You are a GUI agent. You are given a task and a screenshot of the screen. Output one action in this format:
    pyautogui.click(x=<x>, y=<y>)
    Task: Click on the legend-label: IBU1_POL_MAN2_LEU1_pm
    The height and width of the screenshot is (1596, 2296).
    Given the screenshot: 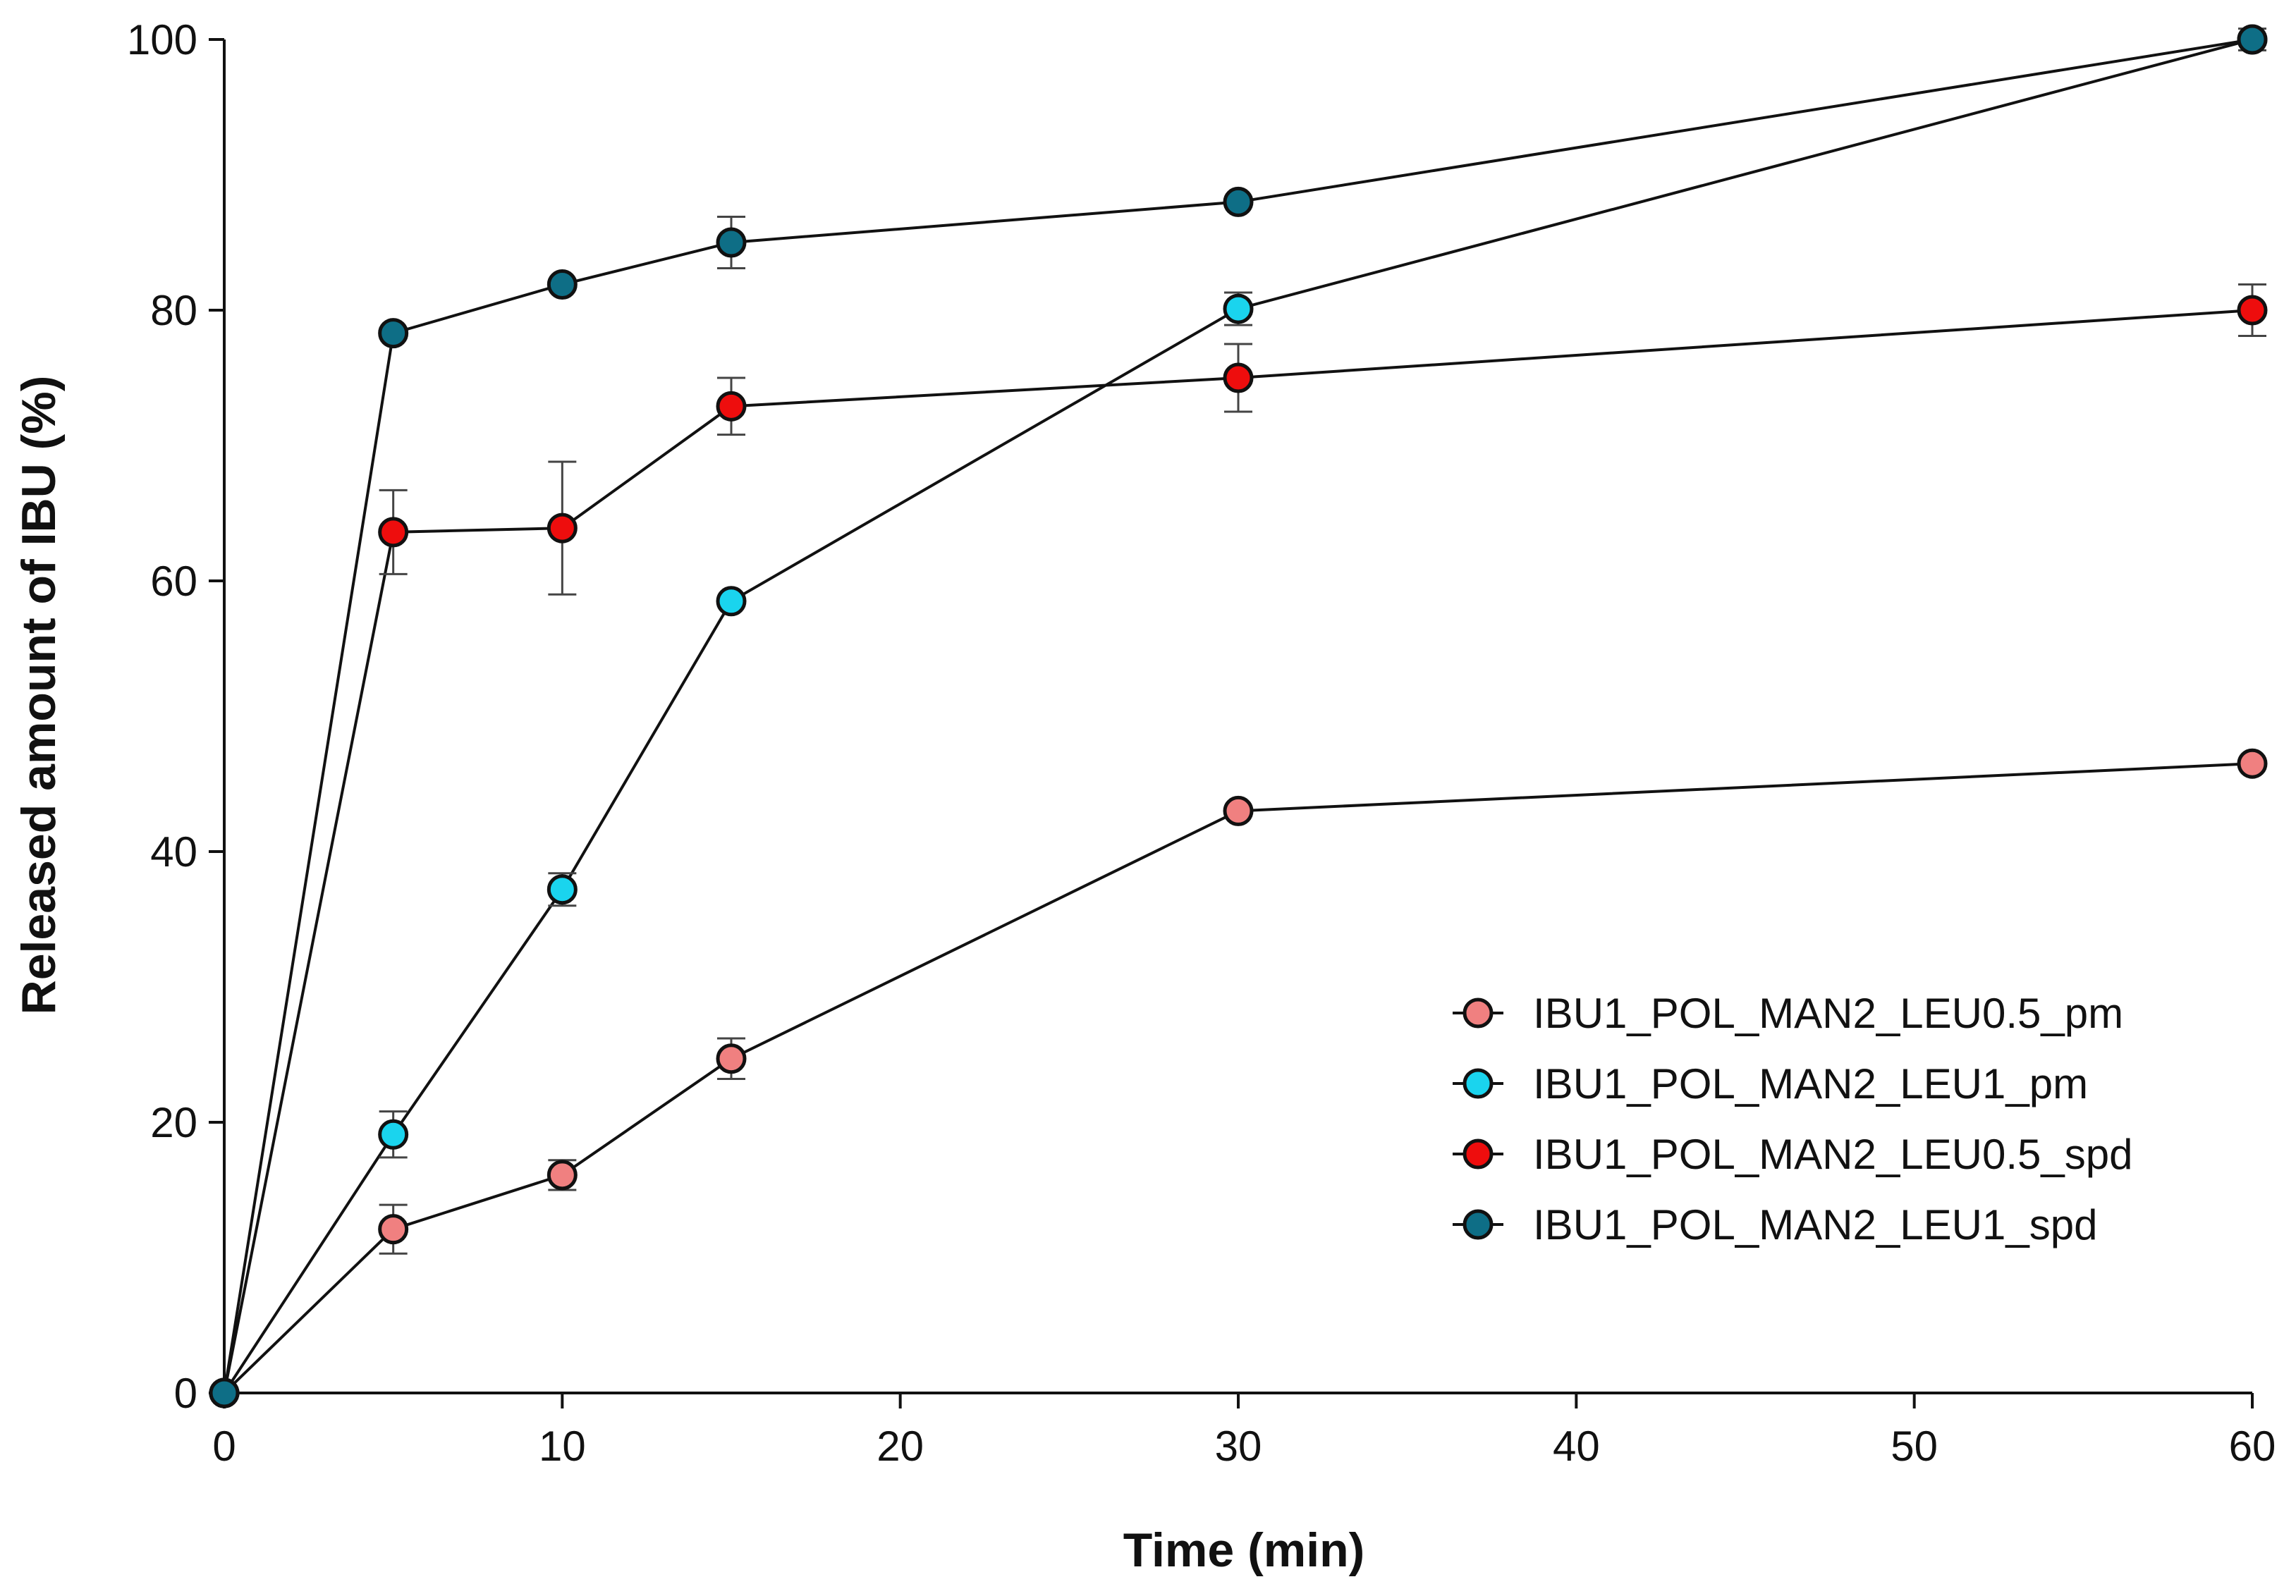 What is the action you would take?
    pyautogui.click(x=1810, y=1083)
    